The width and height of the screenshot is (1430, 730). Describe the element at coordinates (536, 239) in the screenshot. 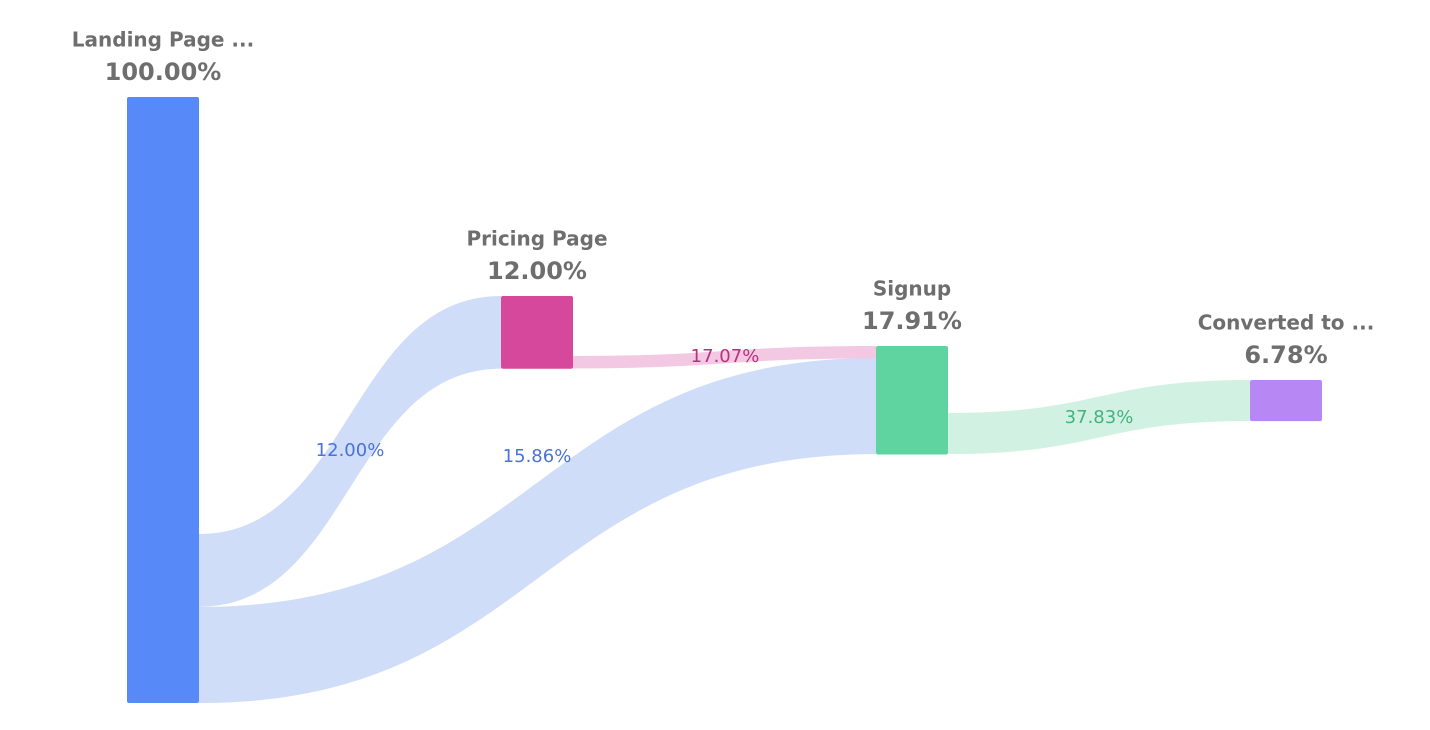

I see `node-name: Pricing Page` at that location.